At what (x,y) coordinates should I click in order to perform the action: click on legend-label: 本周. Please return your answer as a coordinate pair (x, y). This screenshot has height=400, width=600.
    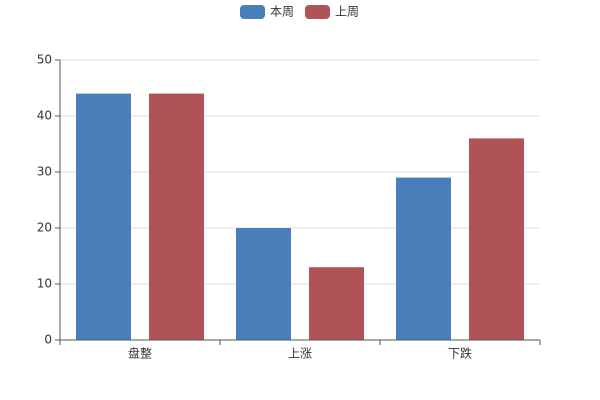
    Looking at the image, I should click on (282, 12).